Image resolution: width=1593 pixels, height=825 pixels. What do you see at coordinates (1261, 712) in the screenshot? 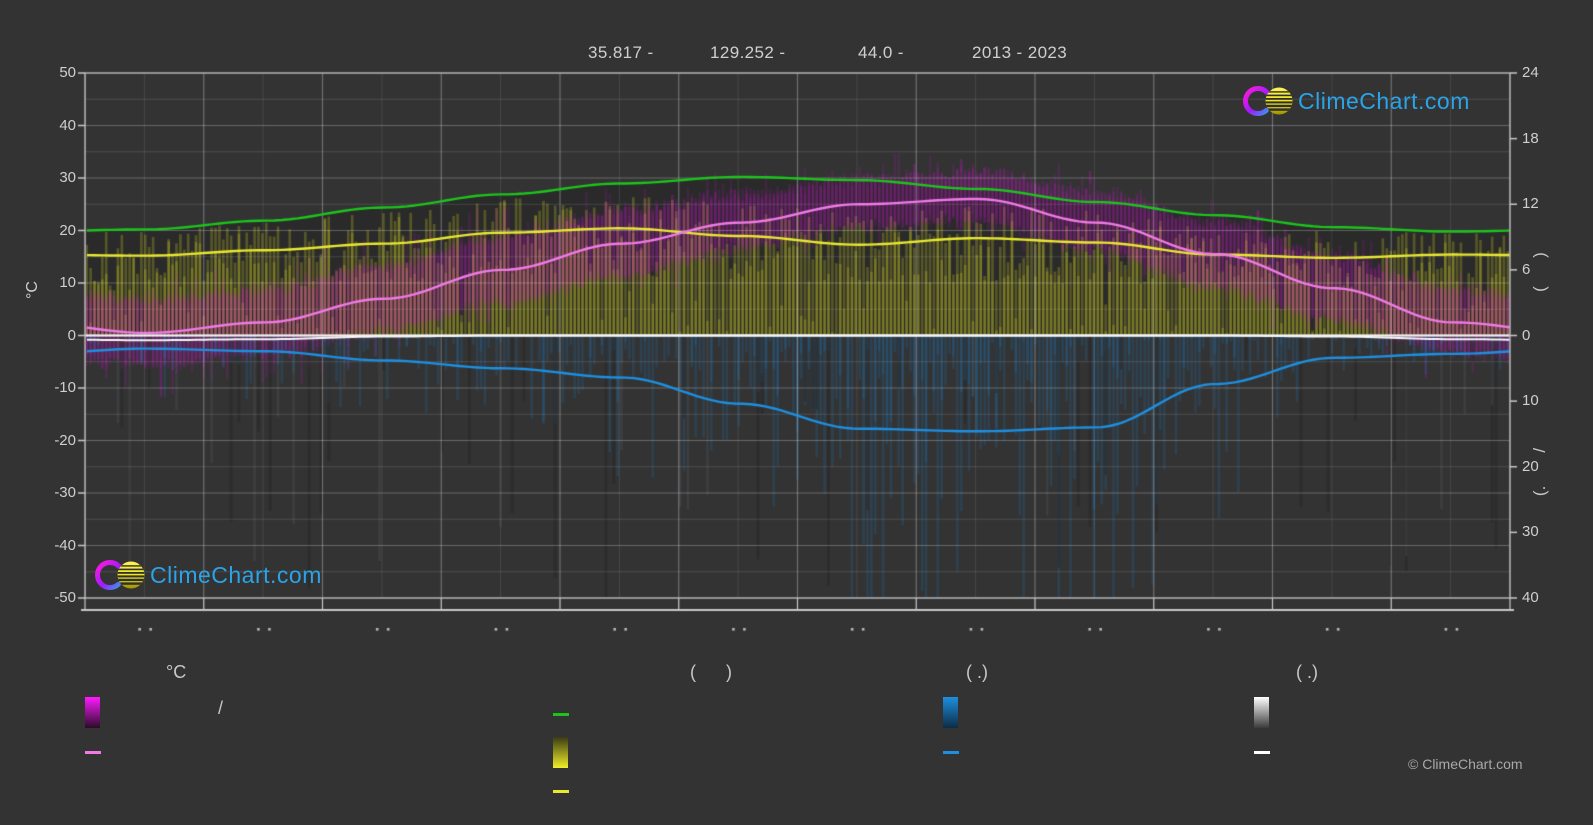
I see `legend-snow-swatch` at bounding box center [1261, 712].